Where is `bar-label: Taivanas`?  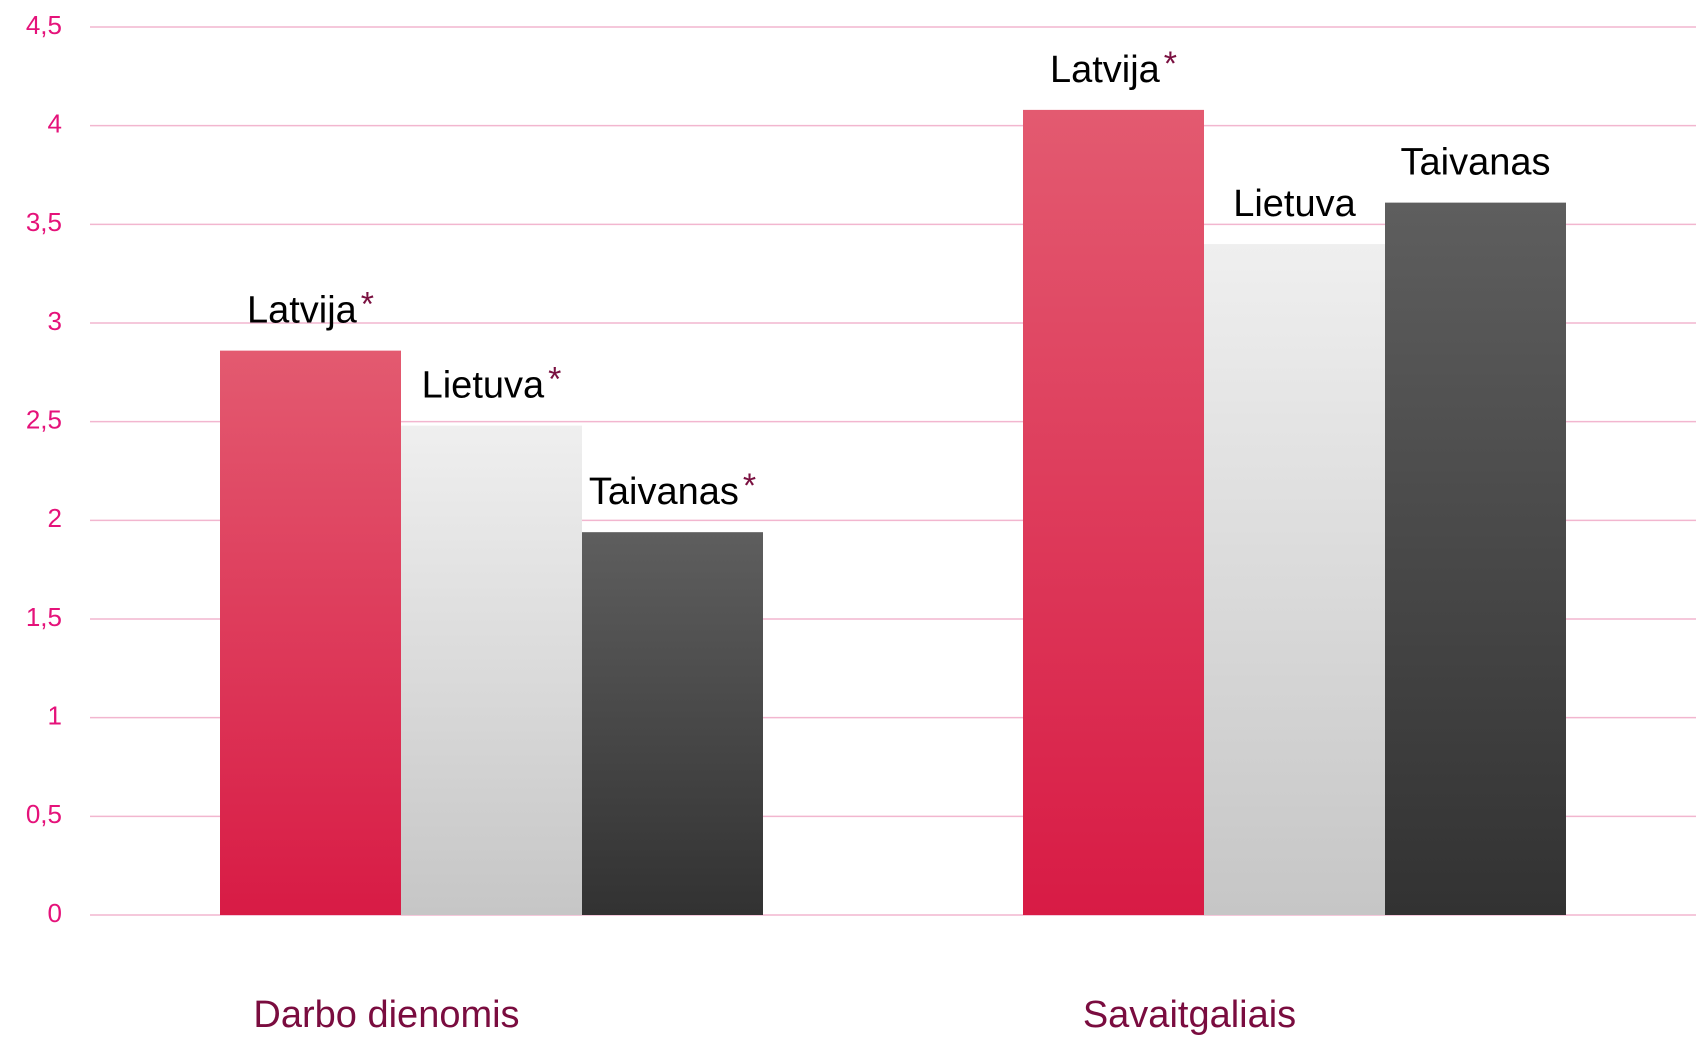
bar-label: Taivanas is located at coordinates (1476, 163).